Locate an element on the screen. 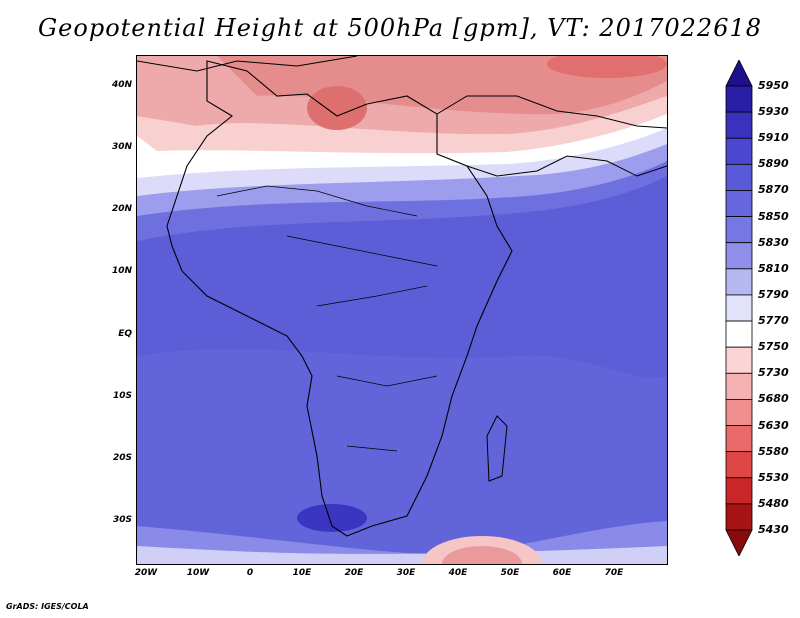 This screenshot has height=618, width=800. low-core-mediterranean is located at coordinates (337, 108).